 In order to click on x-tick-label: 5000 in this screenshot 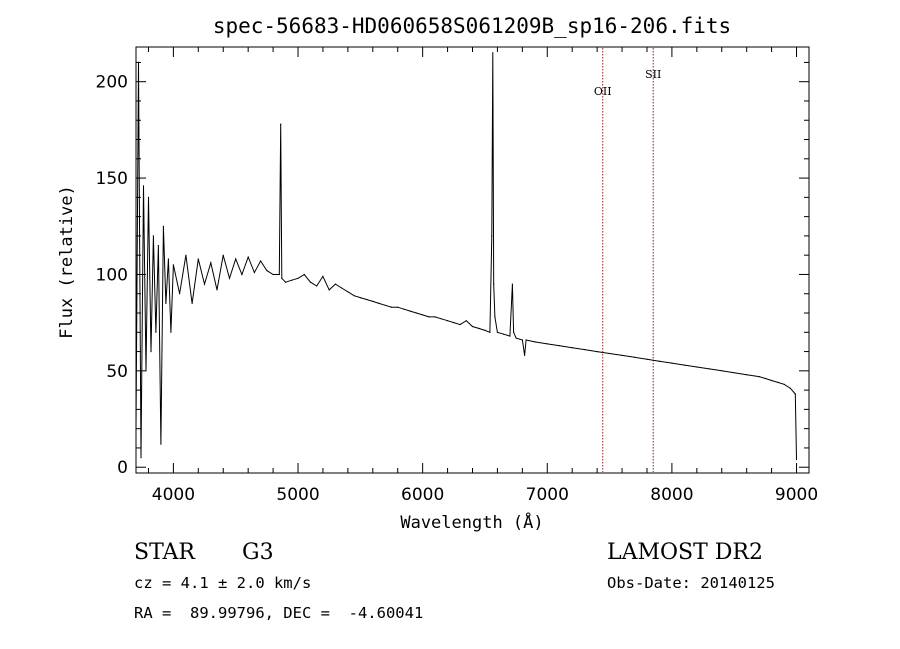, I will do `click(297, 495)`.